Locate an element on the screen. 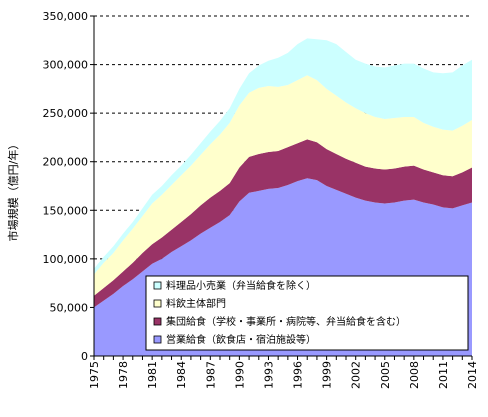 This screenshot has height=417, width=488. x-tick-label: 2011 is located at coordinates (443, 375).